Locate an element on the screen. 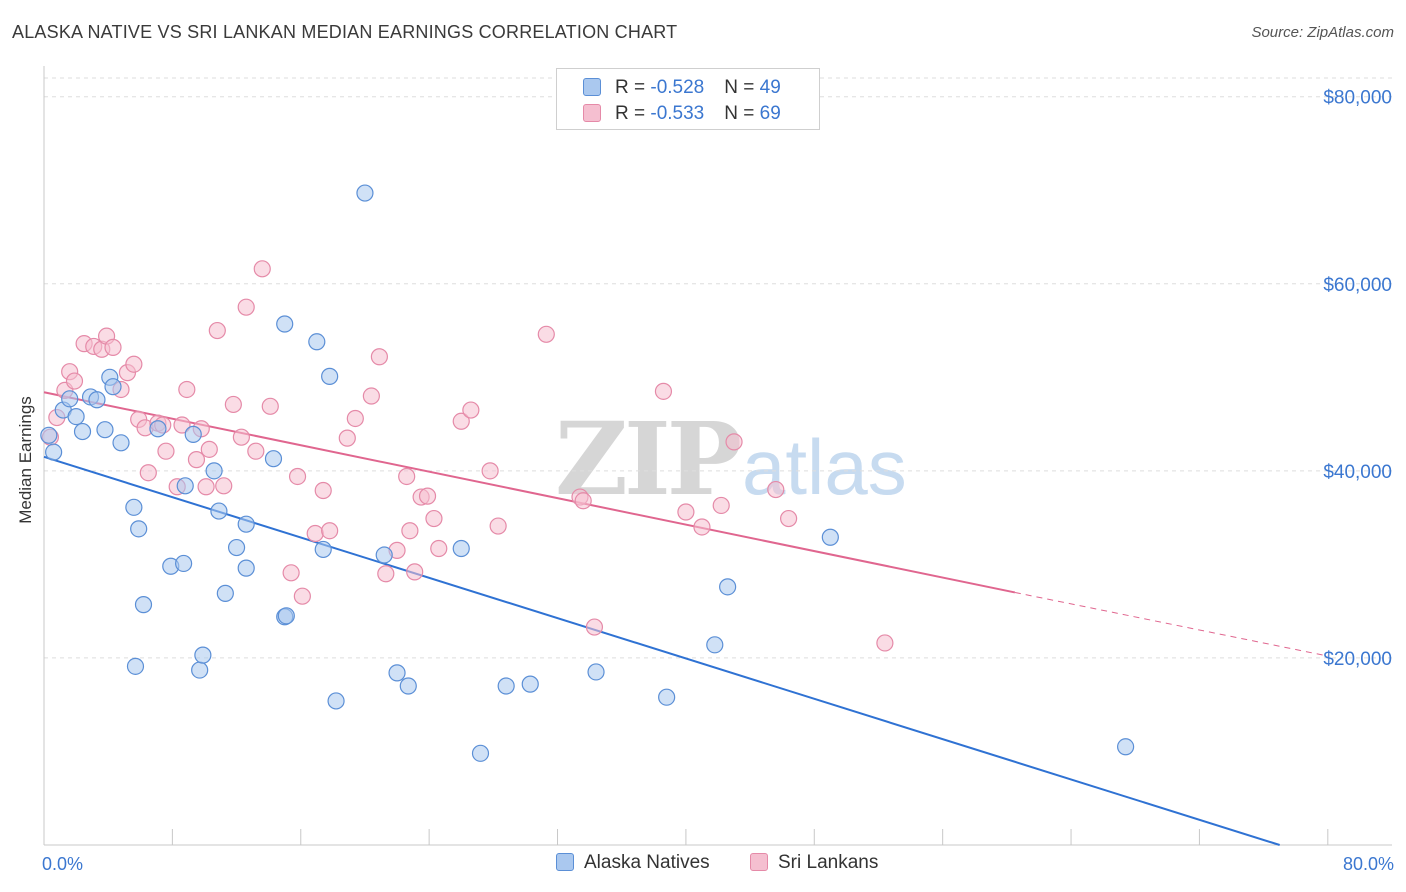 The image size is (1406, 892). x-tick-label: 80.0% is located at coordinates (1368, 864).